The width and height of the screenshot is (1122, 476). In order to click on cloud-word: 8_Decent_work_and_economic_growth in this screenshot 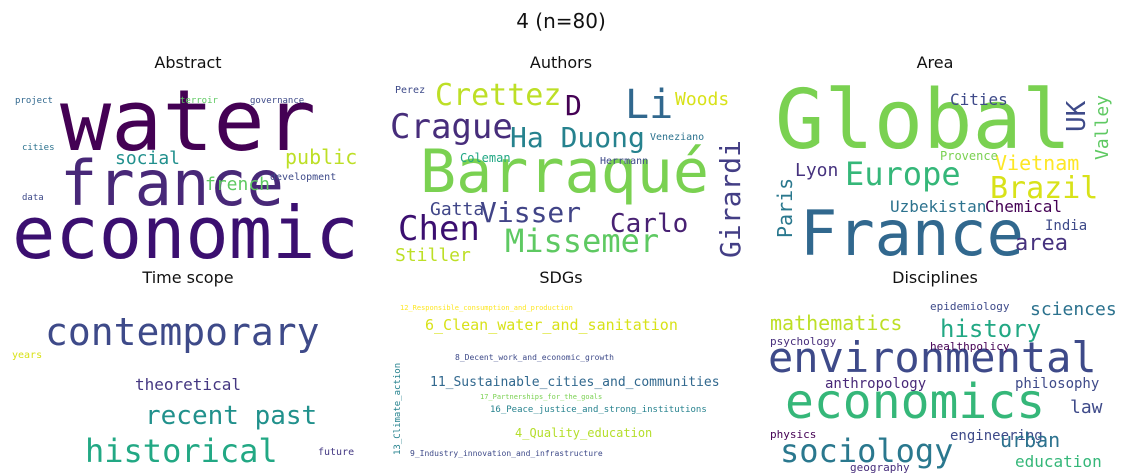, I will do `click(534, 357)`.